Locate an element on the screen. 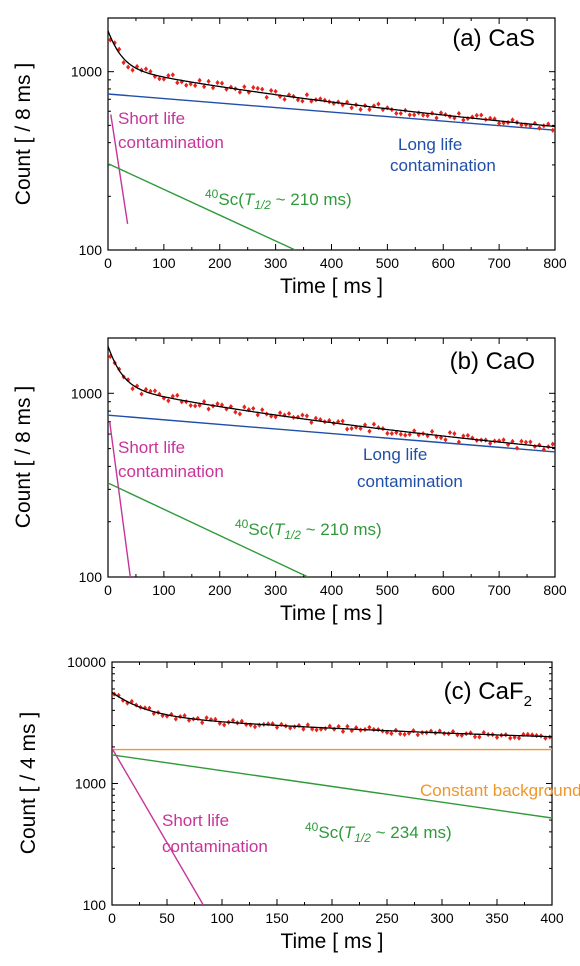  annotation-subscript: 1/2 is located at coordinates (362, 838).